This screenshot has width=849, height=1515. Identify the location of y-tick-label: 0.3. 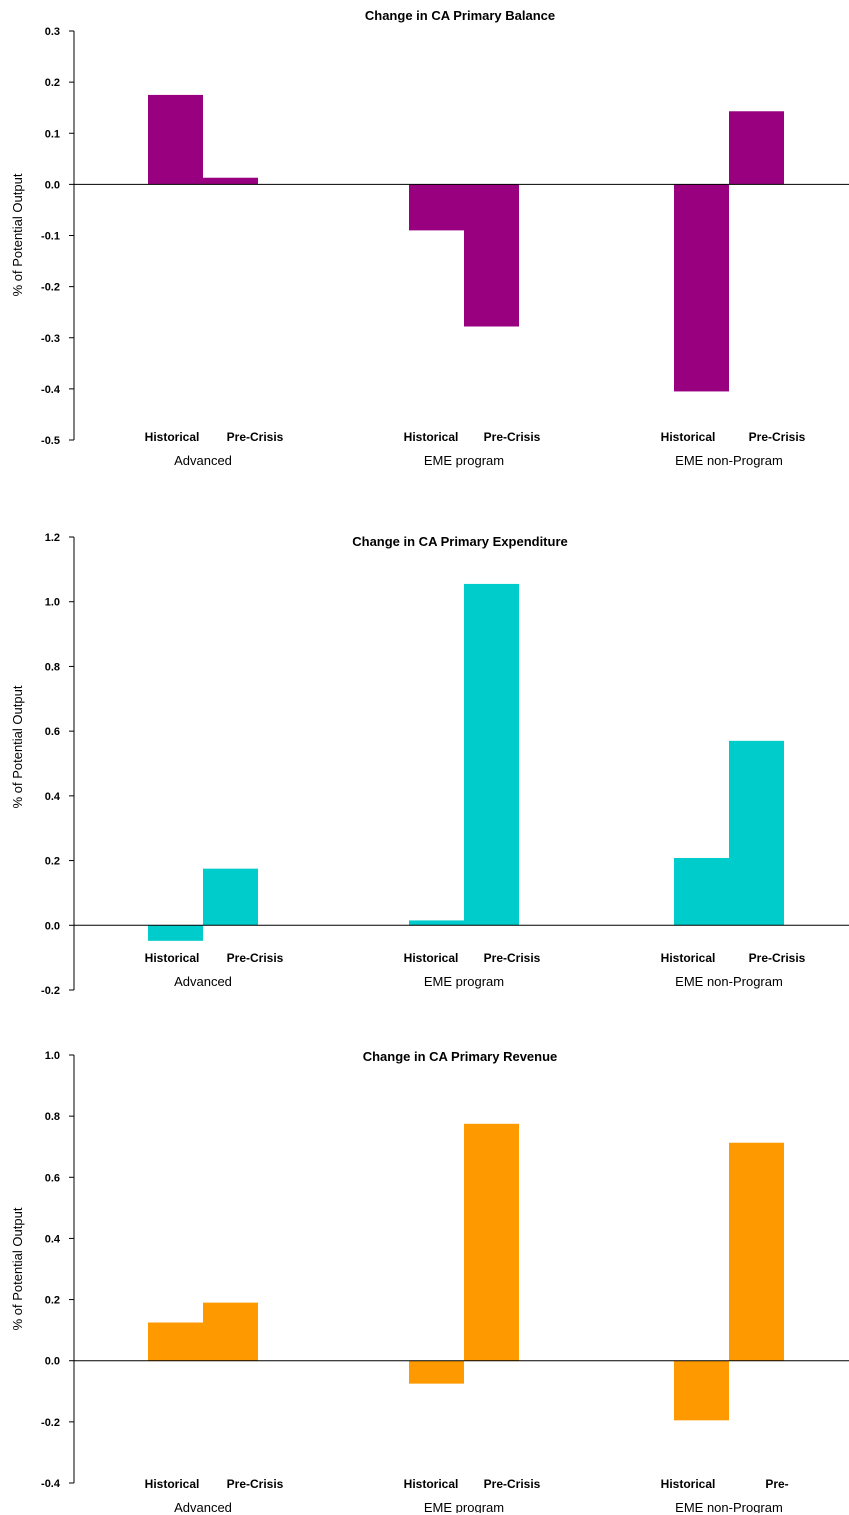
(52, 32).